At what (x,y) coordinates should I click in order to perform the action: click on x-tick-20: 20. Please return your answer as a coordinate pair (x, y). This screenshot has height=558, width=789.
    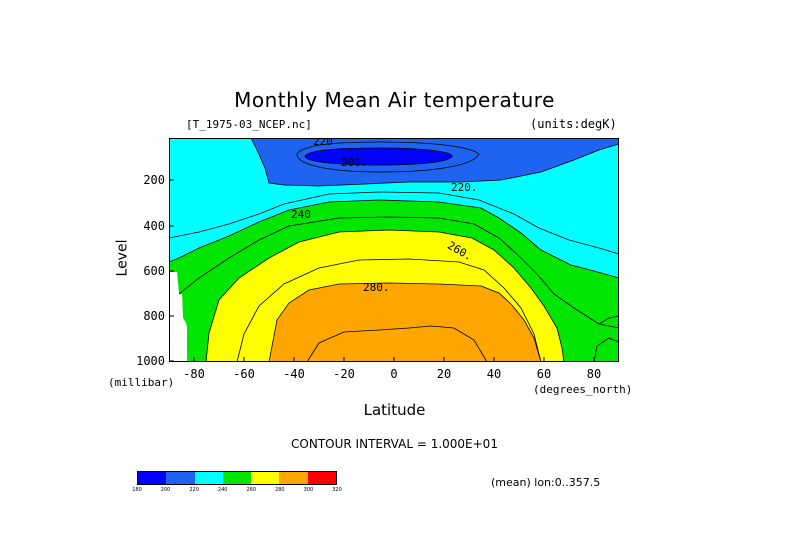
    Looking at the image, I should click on (444, 374).